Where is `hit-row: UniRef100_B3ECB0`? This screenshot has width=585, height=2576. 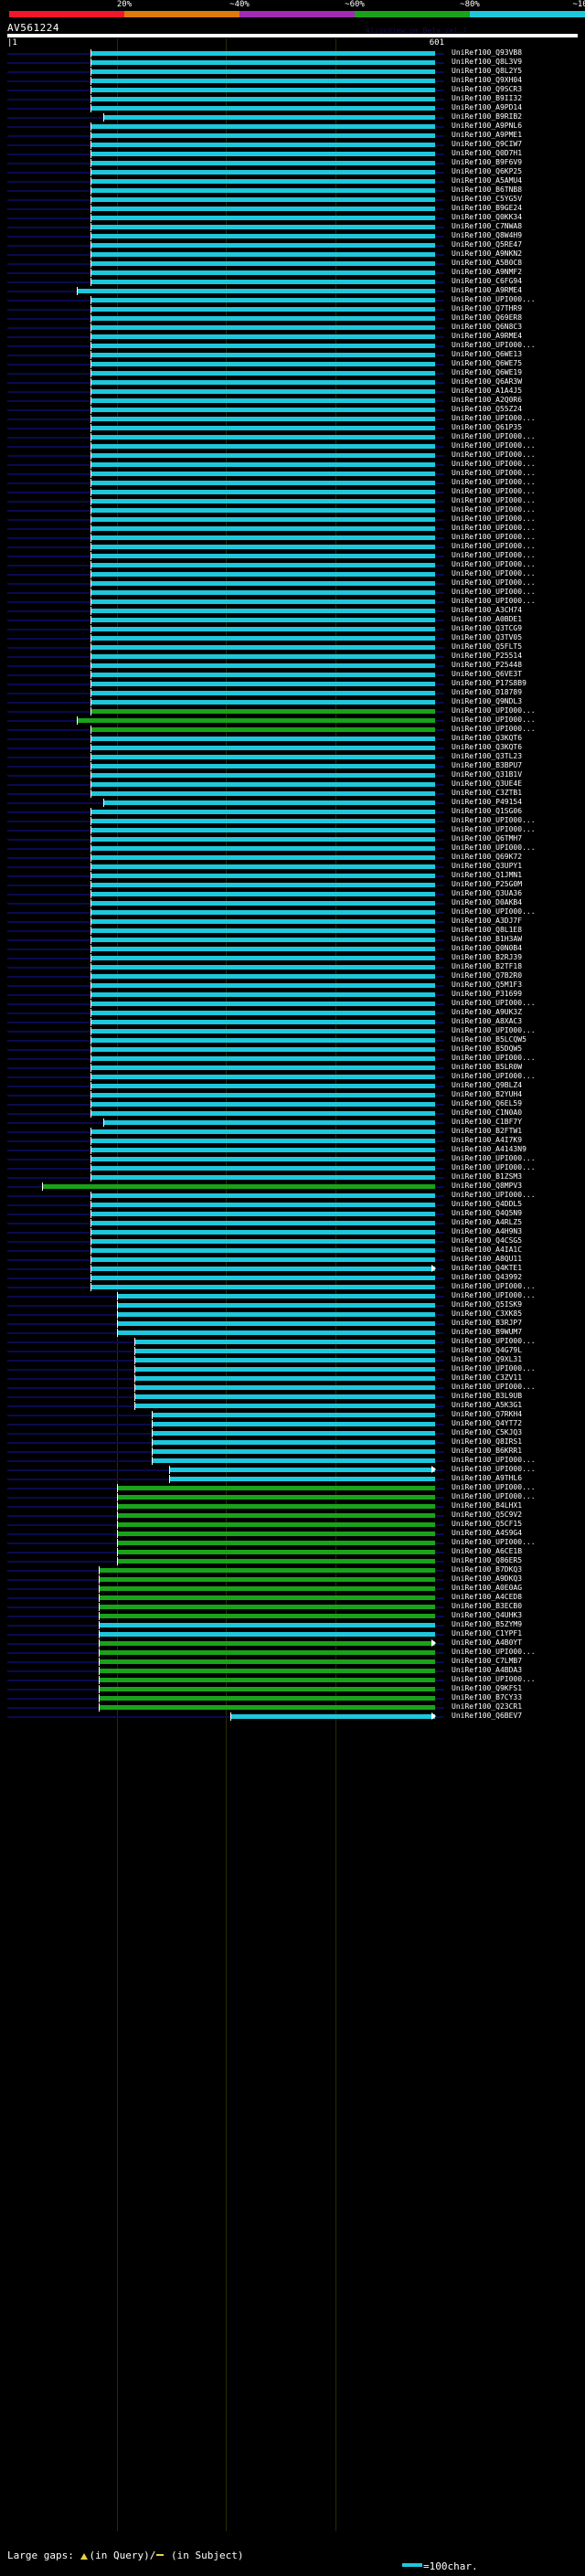 hit-row: UniRef100_B3ECB0 is located at coordinates (293, 1607).